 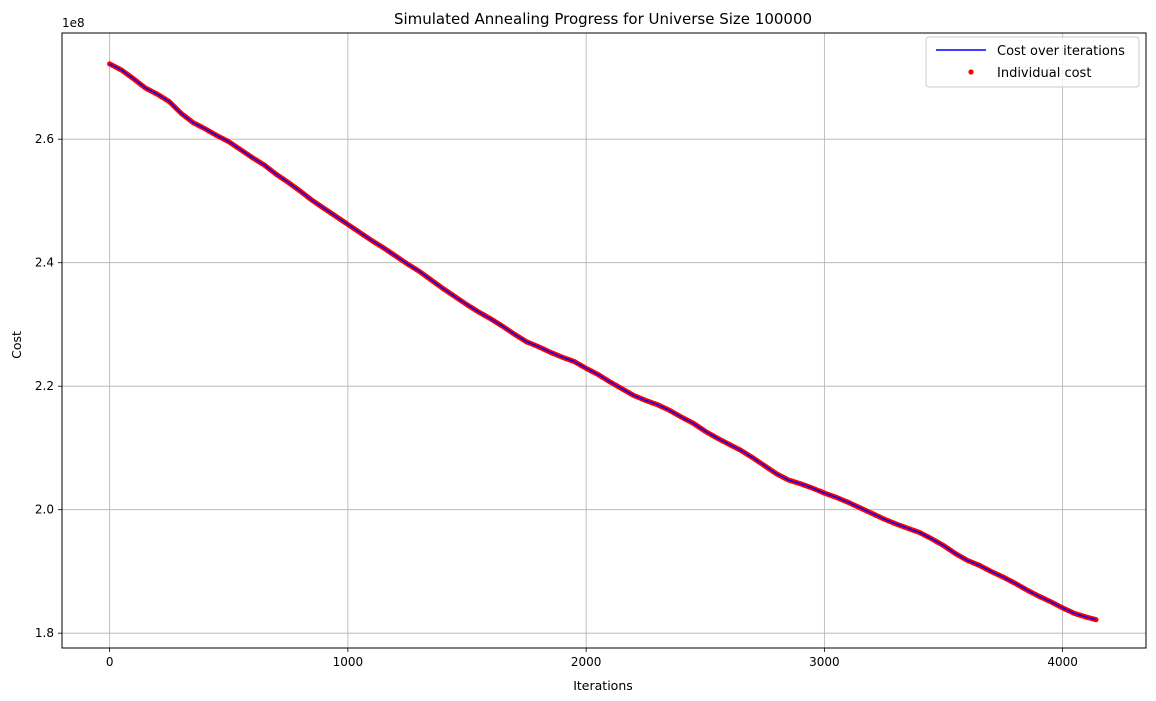 What do you see at coordinates (1061, 51) in the screenshot?
I see `legend-item-line: Cost over iterations` at bounding box center [1061, 51].